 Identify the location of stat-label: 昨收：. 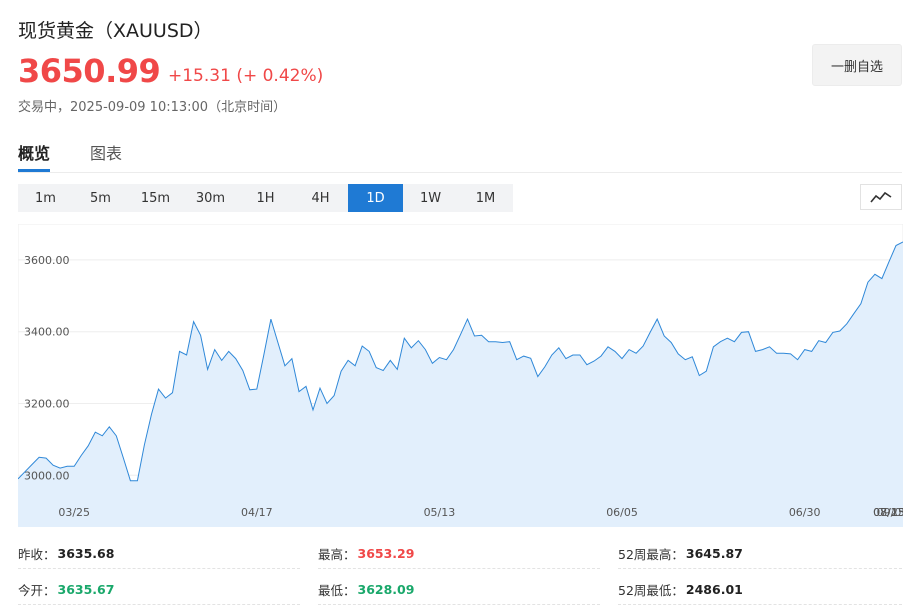
(37, 554).